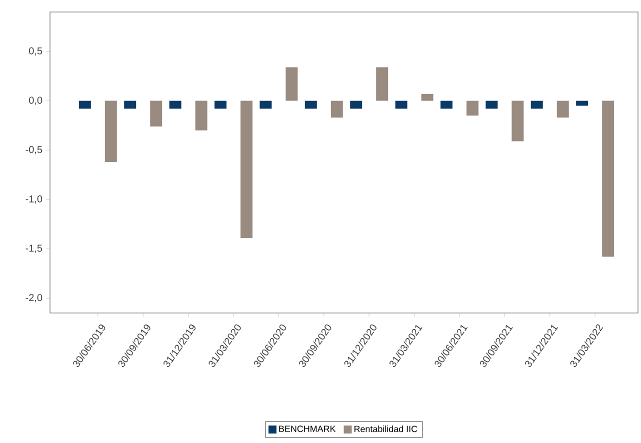 This screenshot has width=641, height=443. I want to click on legend-label: Rentabilidad IIC, so click(386, 429).